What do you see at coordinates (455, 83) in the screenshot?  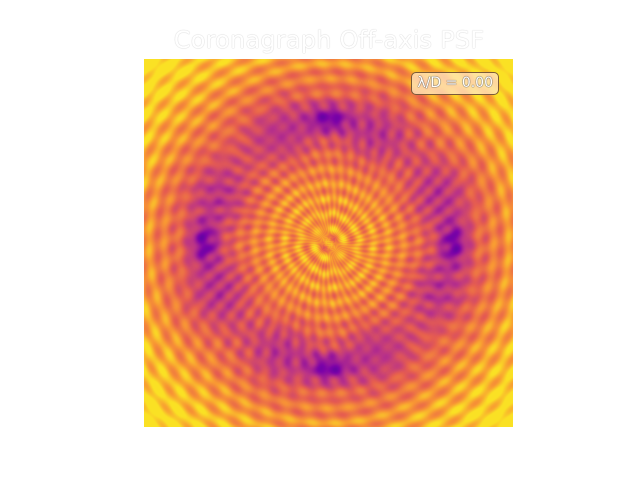 I see `offset-annotation-box: λ/D = 0.00` at bounding box center [455, 83].